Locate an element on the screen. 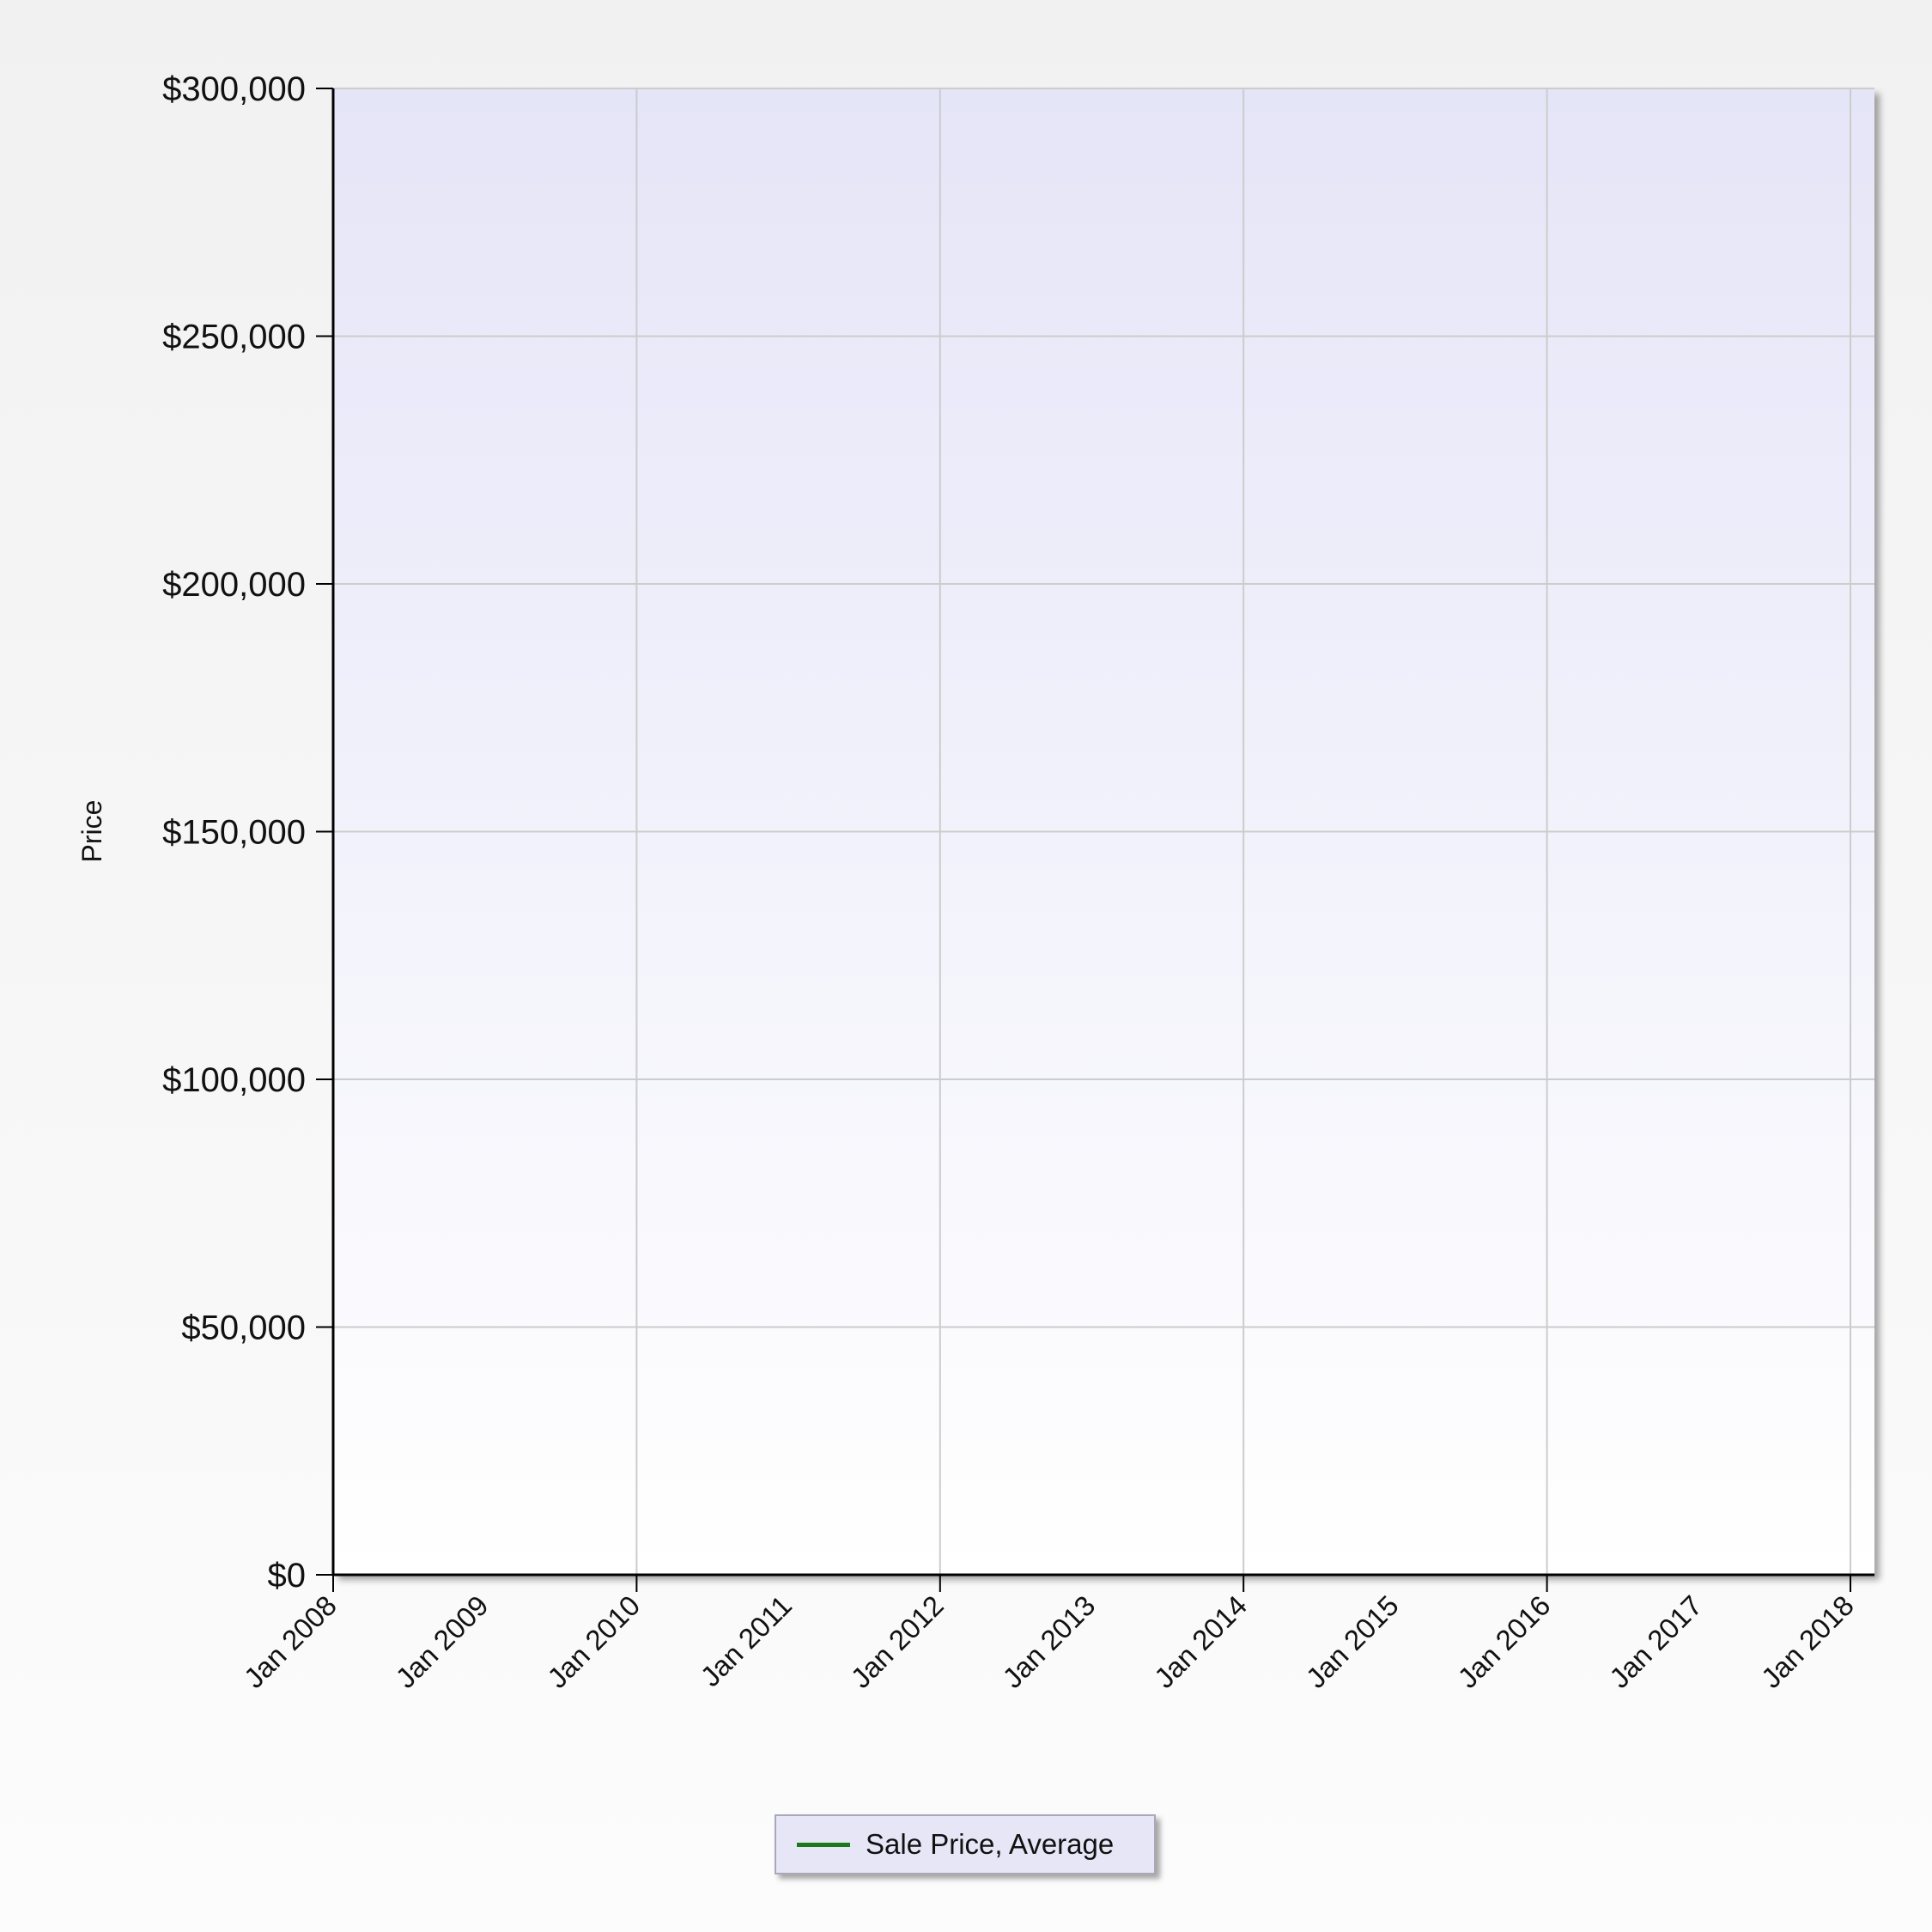 This screenshot has height=1932, width=1932. y-tick-label: $50,000 is located at coordinates (243, 1328).